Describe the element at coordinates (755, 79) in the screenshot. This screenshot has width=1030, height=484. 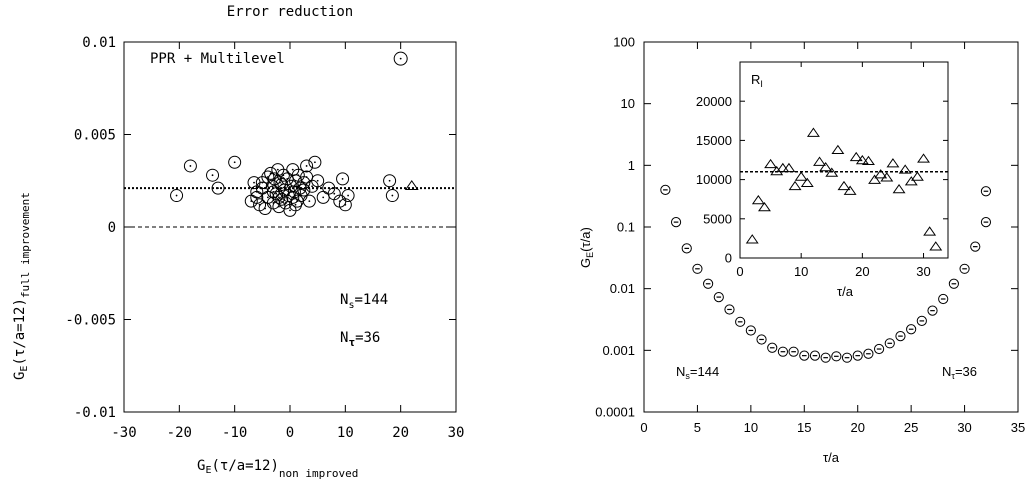
I see `inset-title-main: R` at that location.